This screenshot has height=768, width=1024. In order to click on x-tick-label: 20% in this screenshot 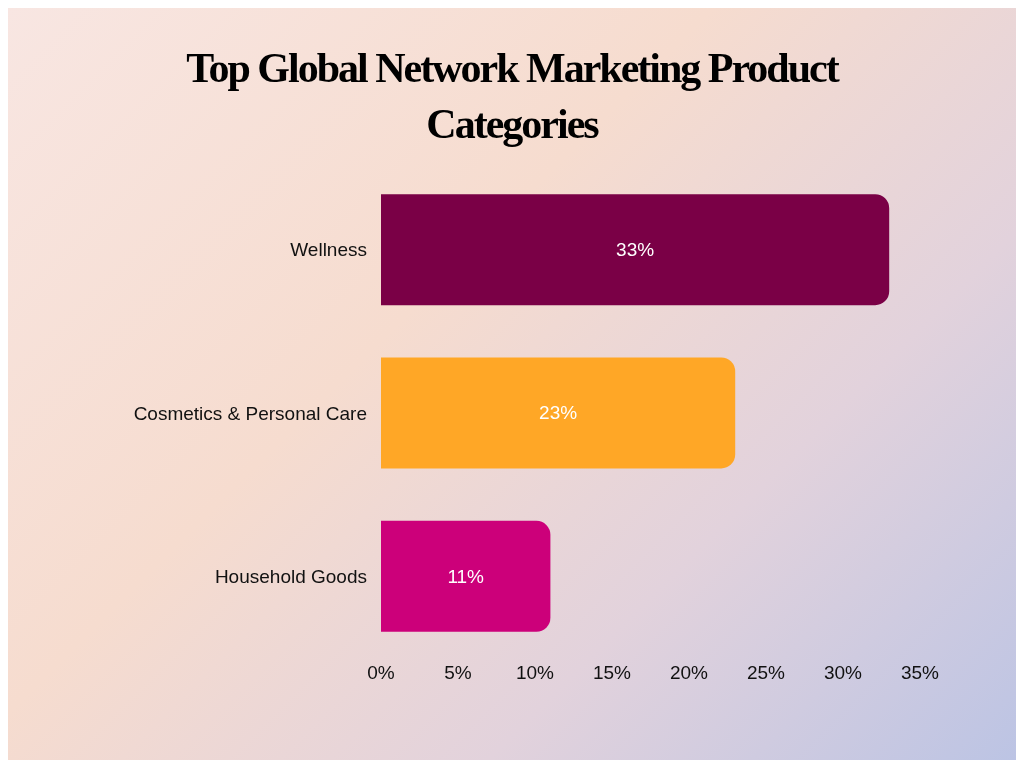, I will do `click(689, 673)`.